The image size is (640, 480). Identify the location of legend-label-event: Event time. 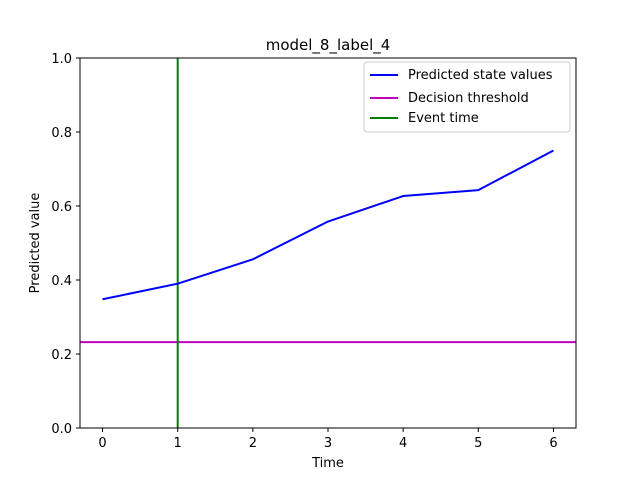
(443, 118).